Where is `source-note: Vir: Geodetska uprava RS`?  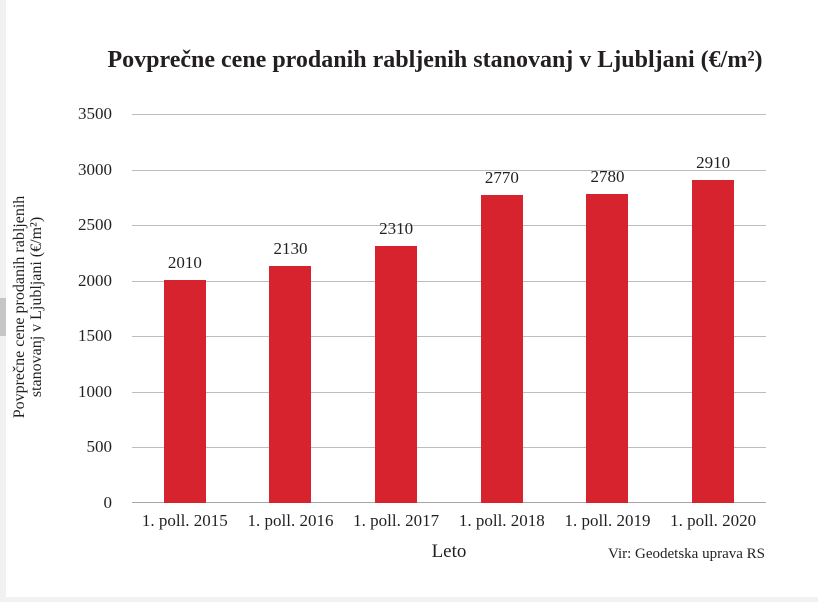
source-note: Vir: Geodetska uprava RS is located at coordinates (686, 554).